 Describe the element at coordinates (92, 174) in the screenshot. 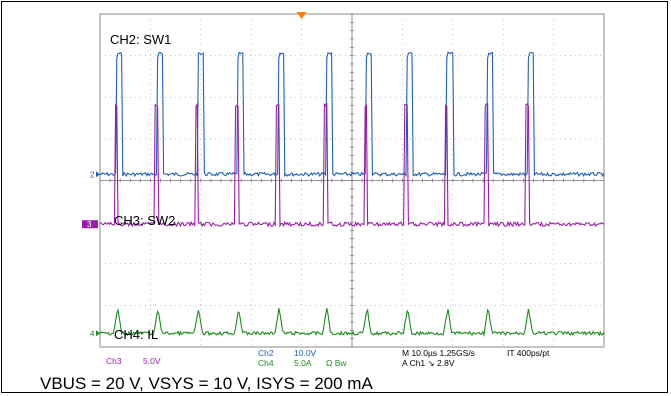

I see `channel-marker-2: 2` at that location.